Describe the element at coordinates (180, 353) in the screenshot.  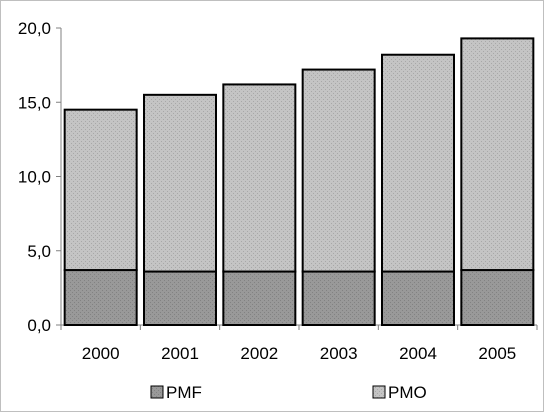
I see `x-tick-label: 2001` at that location.